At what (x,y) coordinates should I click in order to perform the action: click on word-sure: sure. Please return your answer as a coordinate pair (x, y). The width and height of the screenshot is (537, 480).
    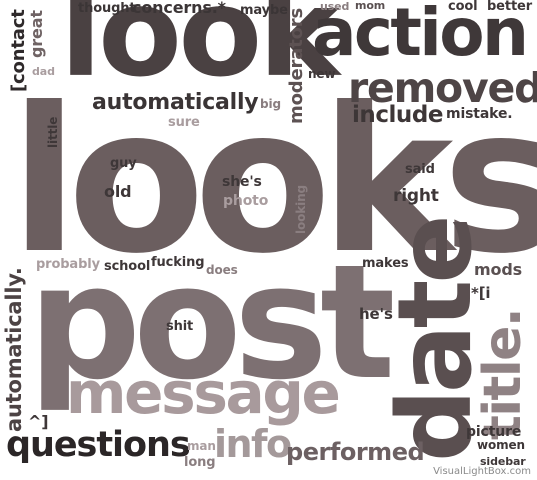
    Looking at the image, I should click on (184, 122).